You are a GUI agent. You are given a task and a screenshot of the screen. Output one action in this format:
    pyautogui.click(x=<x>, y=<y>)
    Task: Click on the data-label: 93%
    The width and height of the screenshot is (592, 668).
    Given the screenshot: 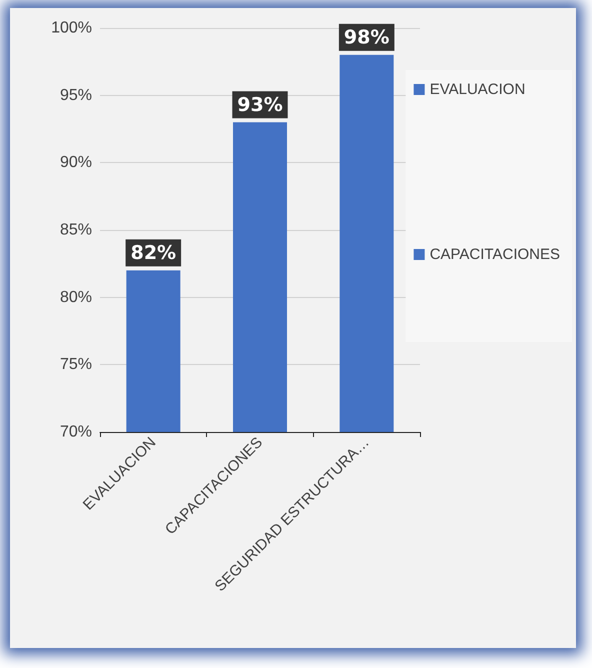 What is the action you would take?
    pyautogui.click(x=260, y=105)
    